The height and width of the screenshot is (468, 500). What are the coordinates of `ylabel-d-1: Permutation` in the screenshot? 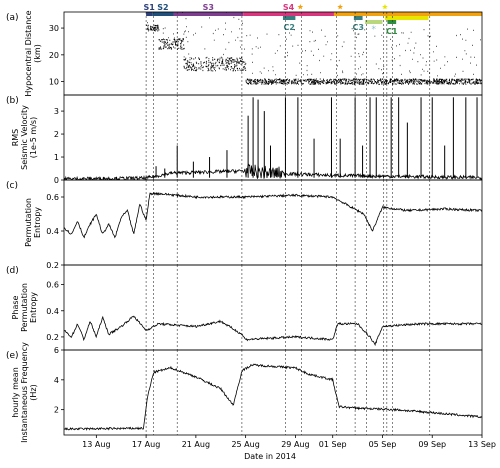 It's located at (24, 307).